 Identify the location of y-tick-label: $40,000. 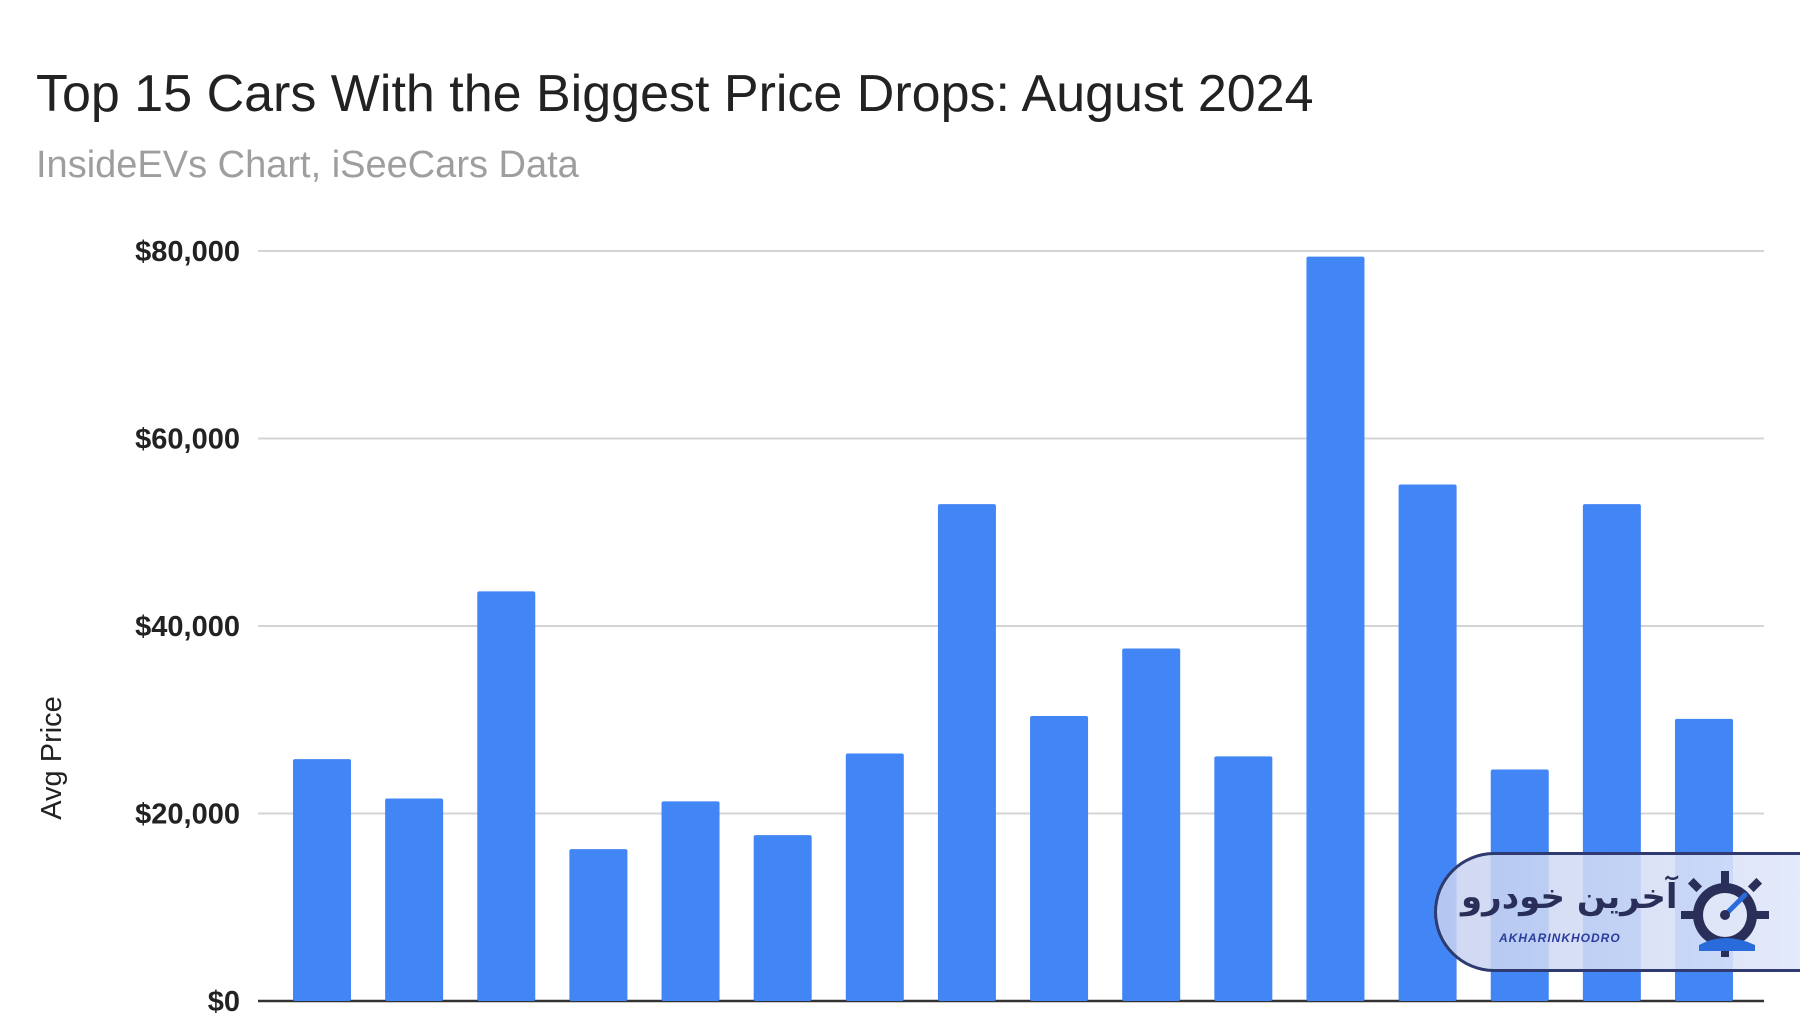
(187, 627).